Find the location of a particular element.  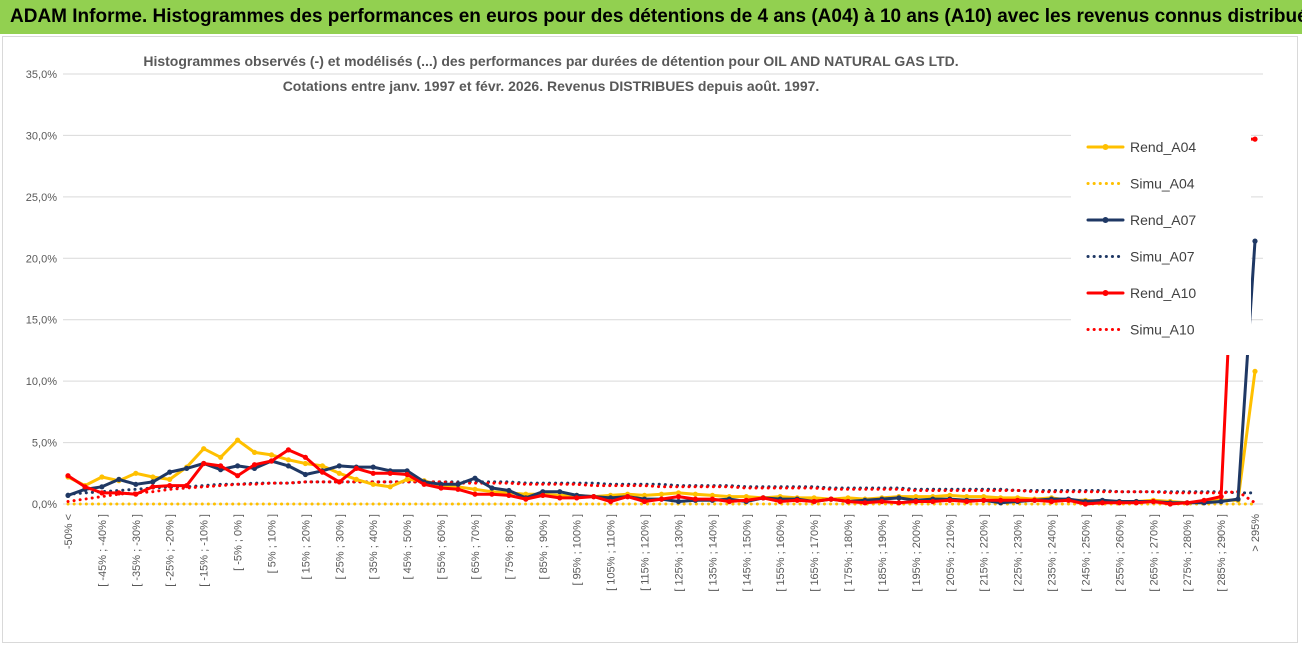

x-tick-label: [ 25% ; 30% ] is located at coordinates (340, 546).